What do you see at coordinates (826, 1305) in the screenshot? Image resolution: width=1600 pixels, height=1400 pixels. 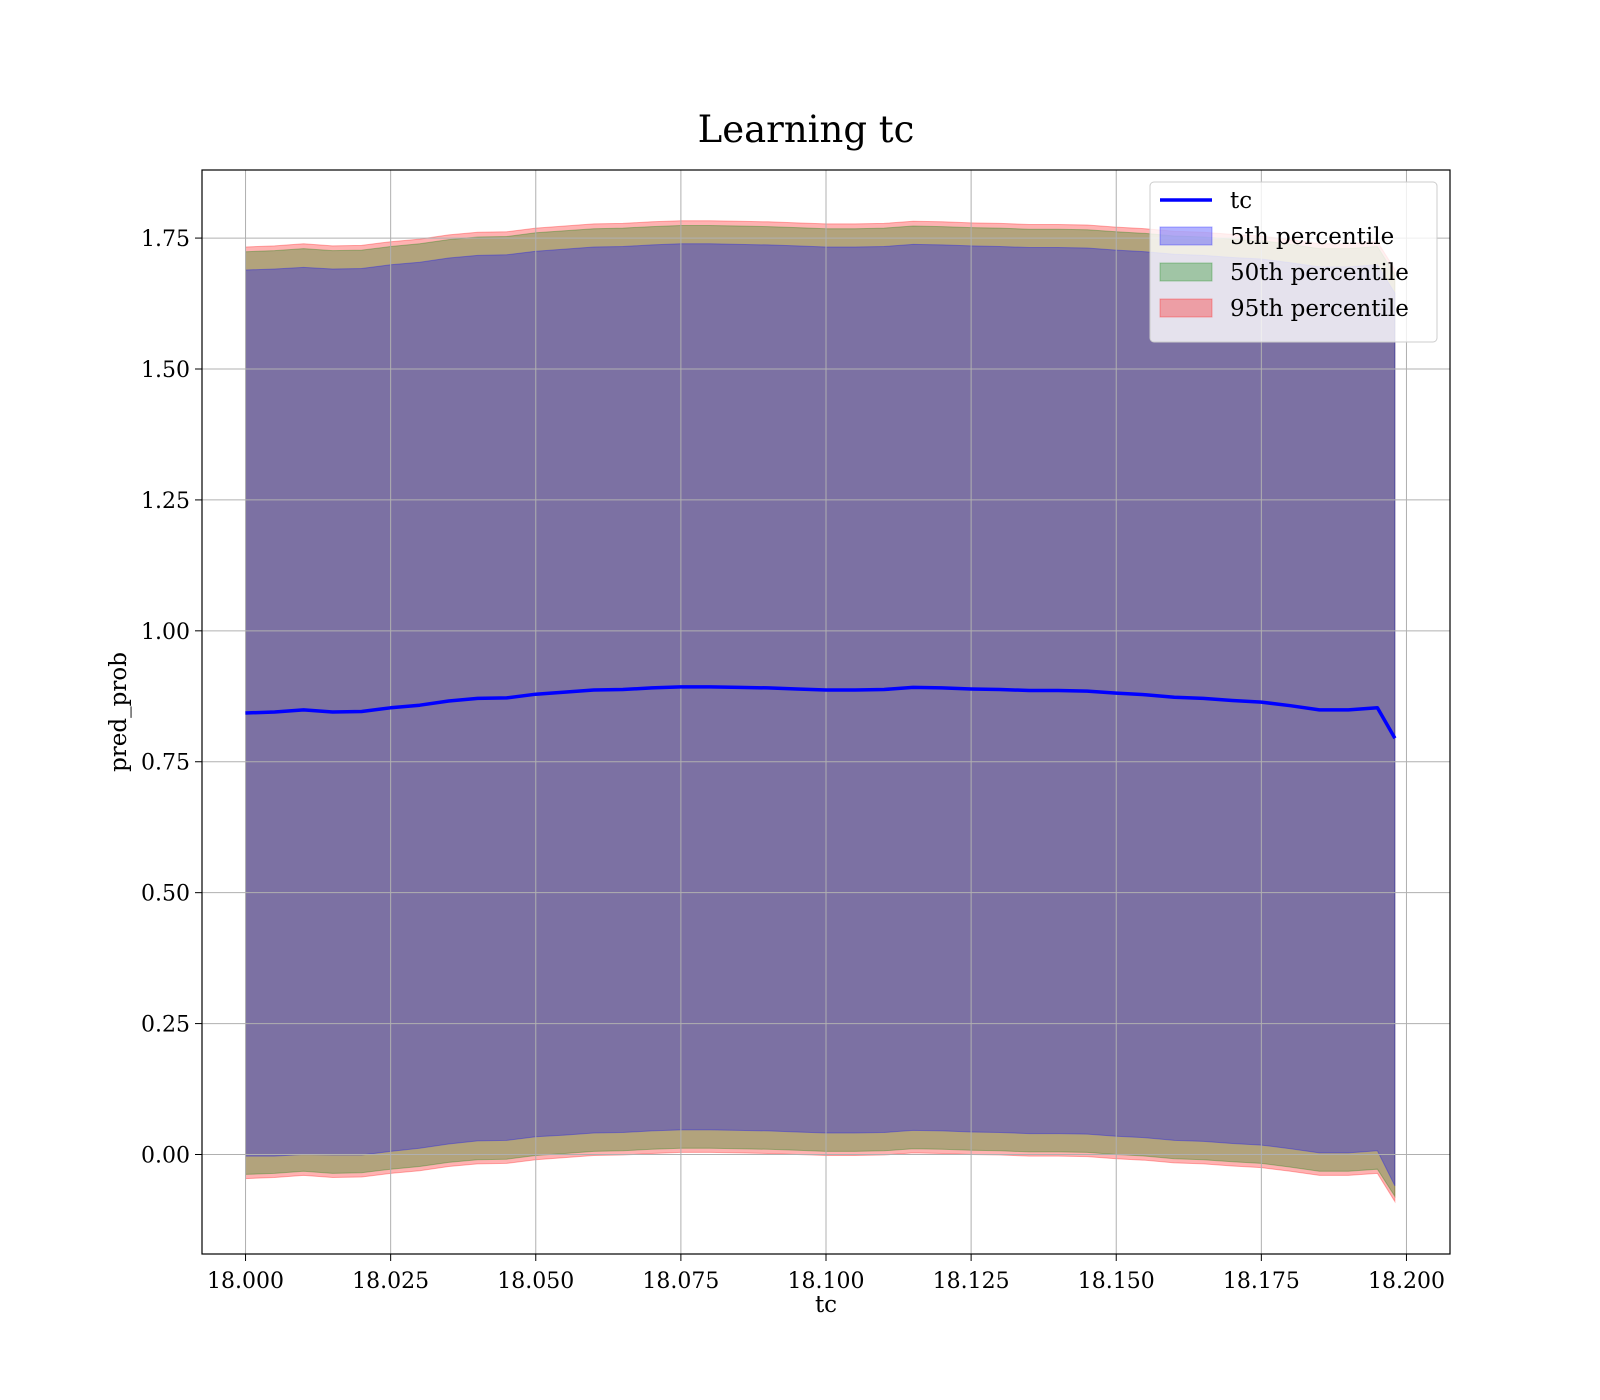 I see `x-axis-label: tc` at bounding box center [826, 1305].